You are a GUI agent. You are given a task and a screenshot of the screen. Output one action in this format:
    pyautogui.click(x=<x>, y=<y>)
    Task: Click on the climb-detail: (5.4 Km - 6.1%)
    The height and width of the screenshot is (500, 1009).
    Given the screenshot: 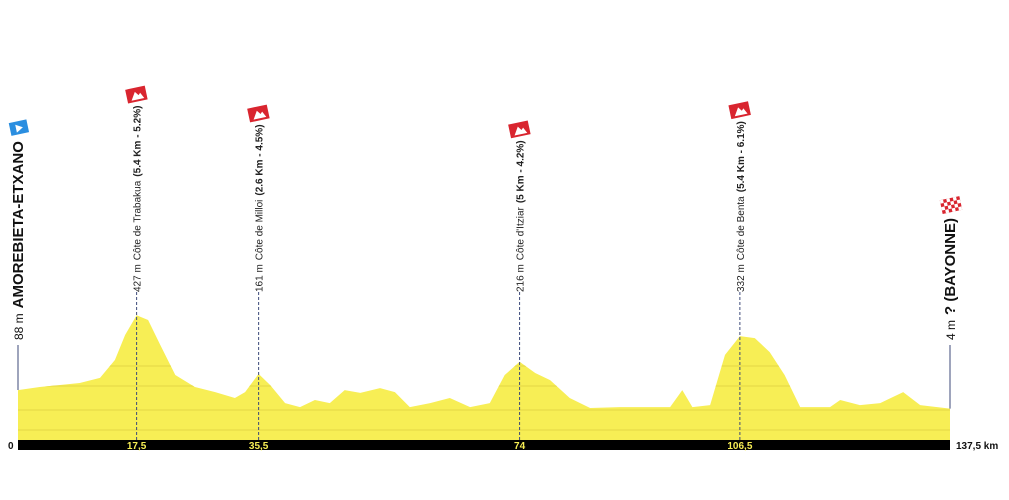 What is the action you would take?
    pyautogui.click(x=741, y=156)
    